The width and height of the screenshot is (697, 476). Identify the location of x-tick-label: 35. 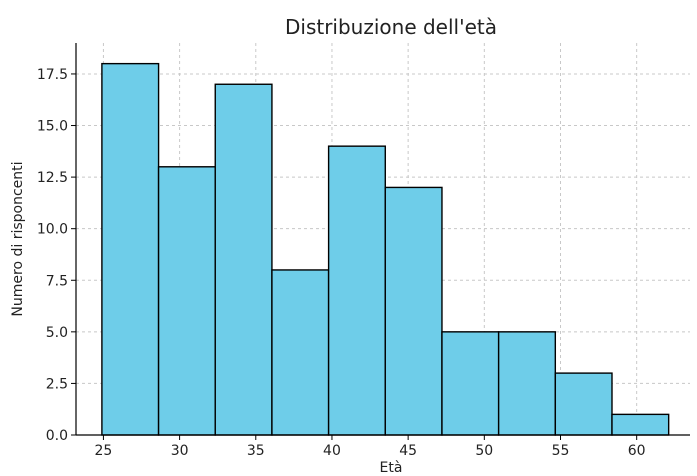
(256, 451).